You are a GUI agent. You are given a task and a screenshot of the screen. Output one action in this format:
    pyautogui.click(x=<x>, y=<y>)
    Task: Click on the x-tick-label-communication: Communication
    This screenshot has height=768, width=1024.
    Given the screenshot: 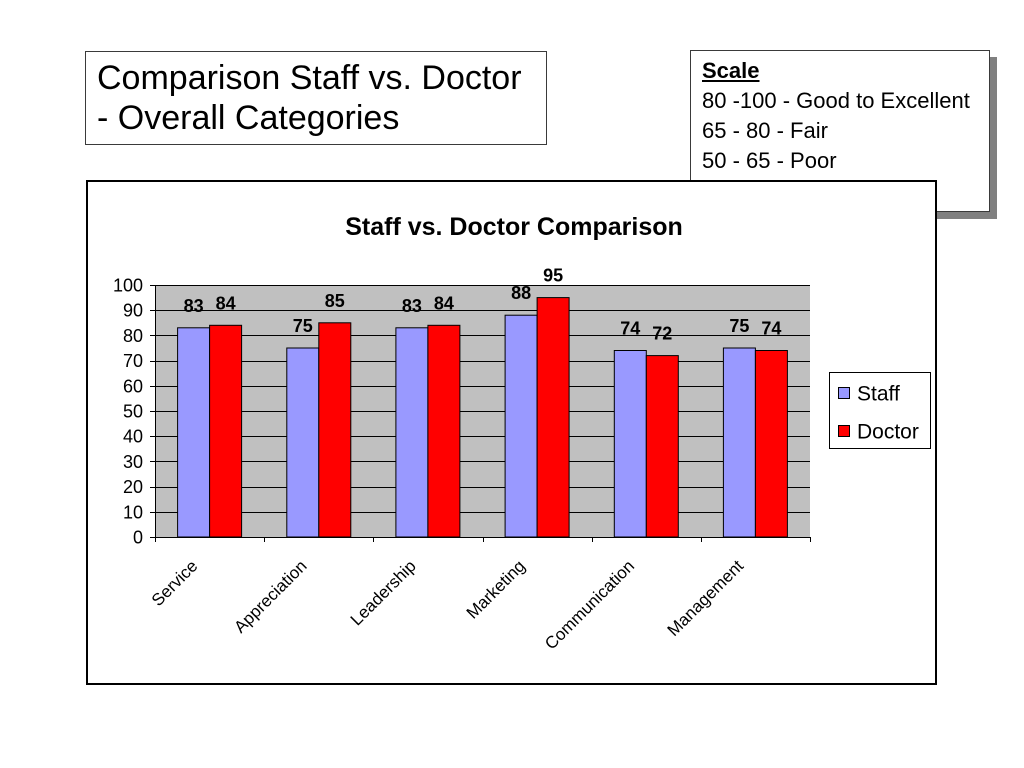 What is the action you would take?
    pyautogui.click(x=589, y=604)
    